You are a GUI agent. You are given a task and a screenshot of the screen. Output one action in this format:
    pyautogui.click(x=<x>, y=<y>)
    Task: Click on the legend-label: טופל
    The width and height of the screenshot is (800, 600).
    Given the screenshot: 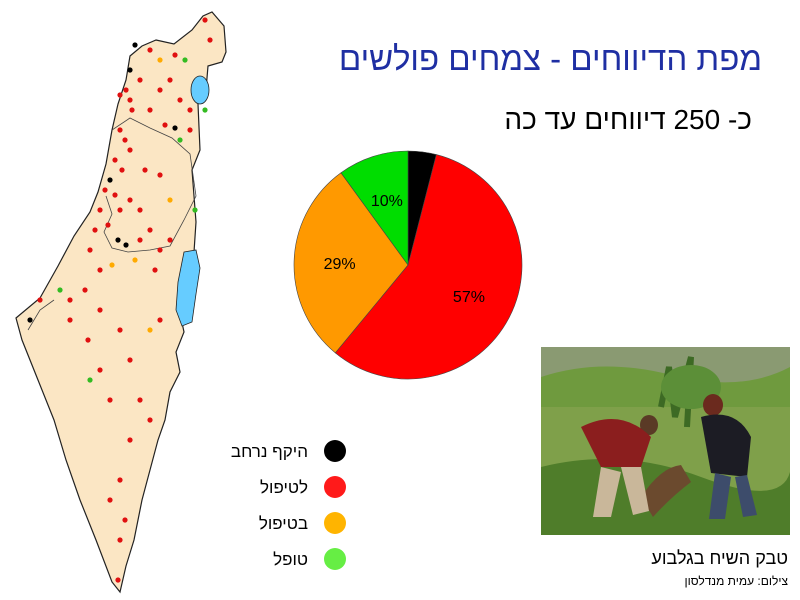 What is the action you would take?
    pyautogui.click(x=290, y=559)
    